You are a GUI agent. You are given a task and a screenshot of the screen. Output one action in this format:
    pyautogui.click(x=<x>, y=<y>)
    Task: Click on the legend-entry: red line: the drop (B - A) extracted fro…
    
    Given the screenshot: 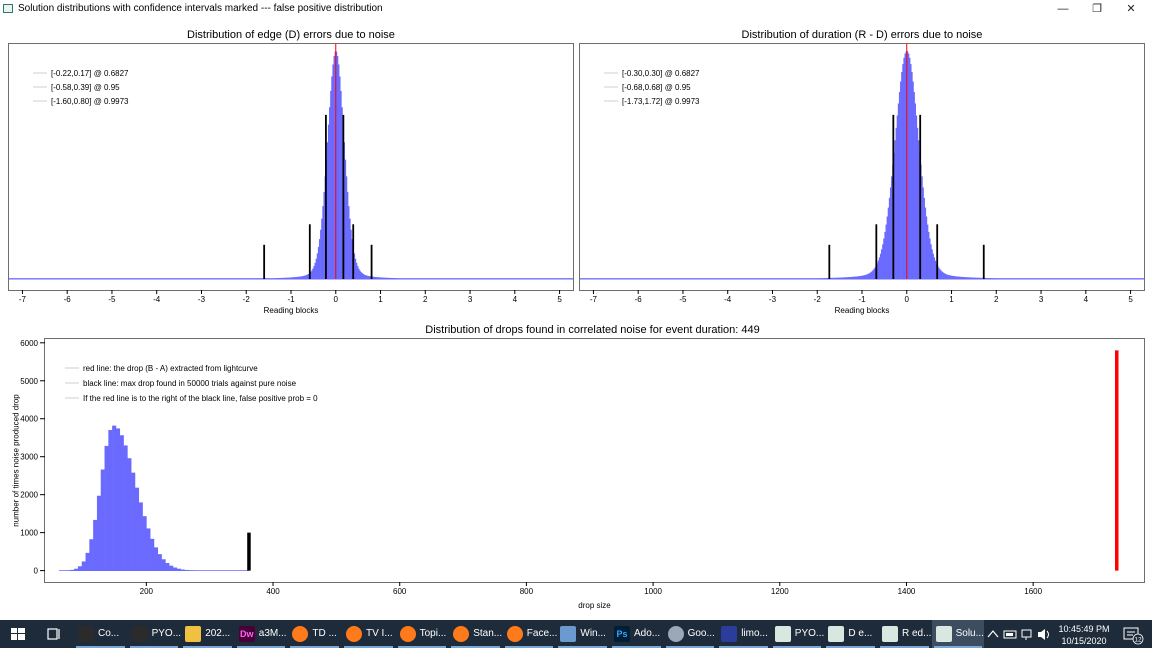 What is the action you would take?
    pyautogui.click(x=170, y=368)
    